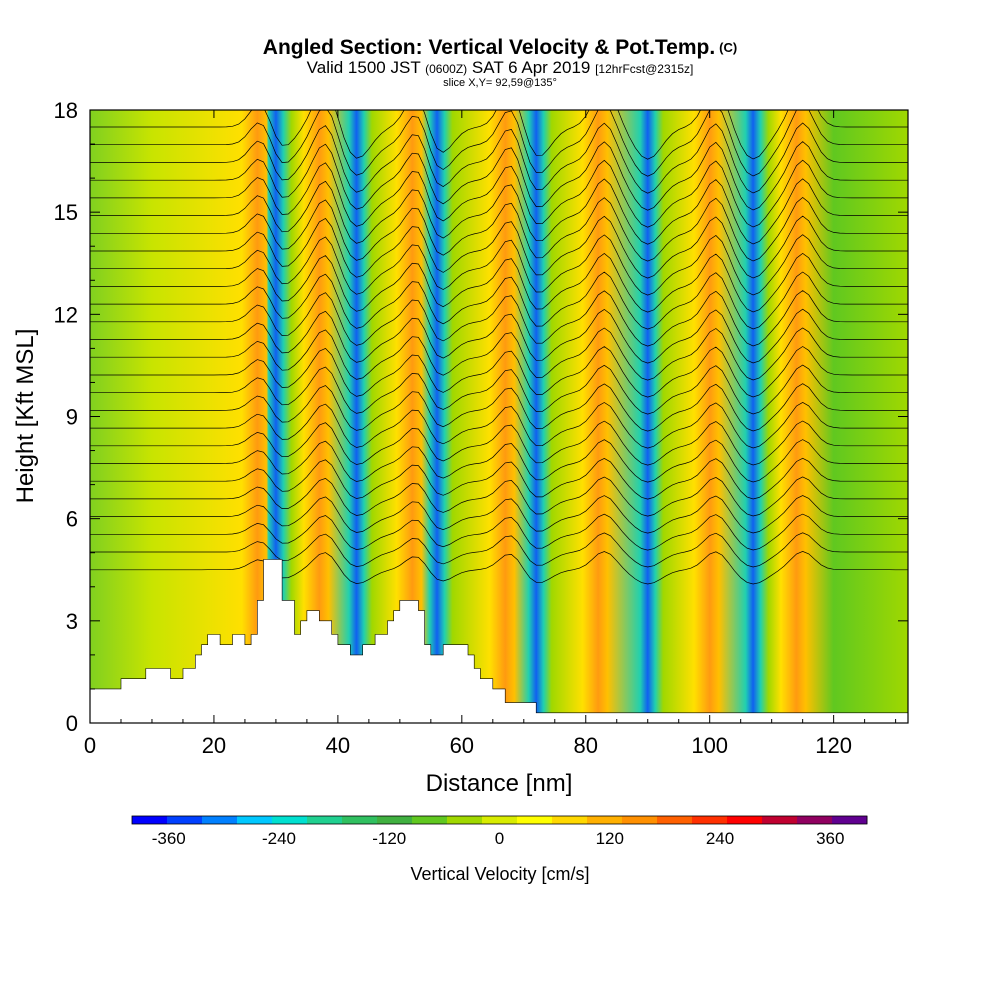 This screenshot has width=1000, height=1000. What do you see at coordinates (279, 838) in the screenshot?
I see `colorbar-tick-label: -240` at bounding box center [279, 838].